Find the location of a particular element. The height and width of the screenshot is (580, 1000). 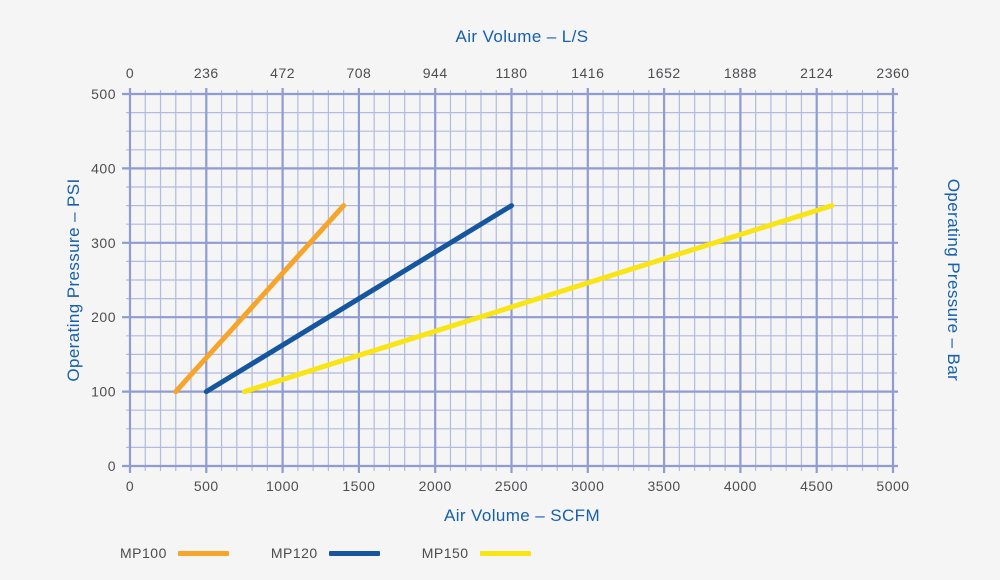

legend-item-mp120: MP120 is located at coordinates (325, 553).